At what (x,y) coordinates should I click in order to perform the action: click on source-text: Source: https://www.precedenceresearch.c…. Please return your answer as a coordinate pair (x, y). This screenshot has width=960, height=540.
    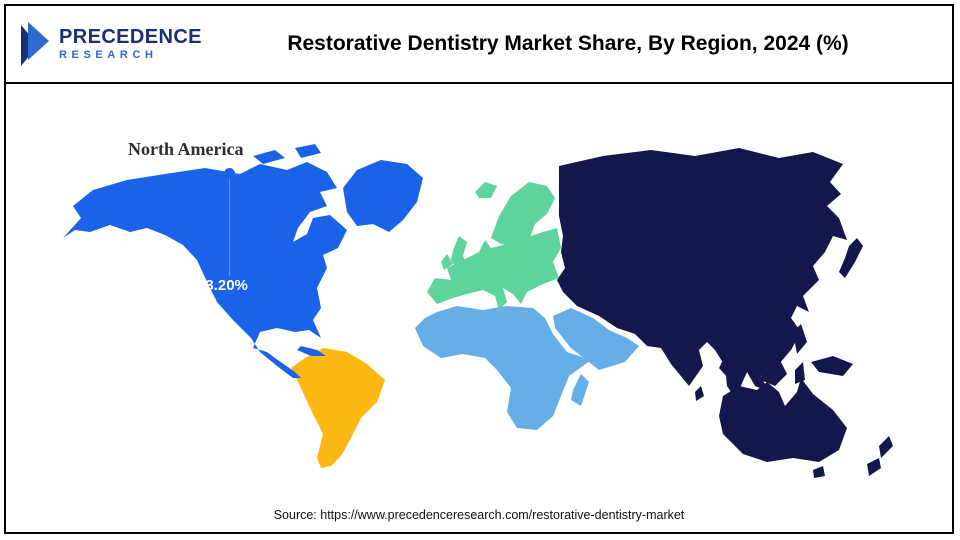
    Looking at the image, I should click on (479, 515).